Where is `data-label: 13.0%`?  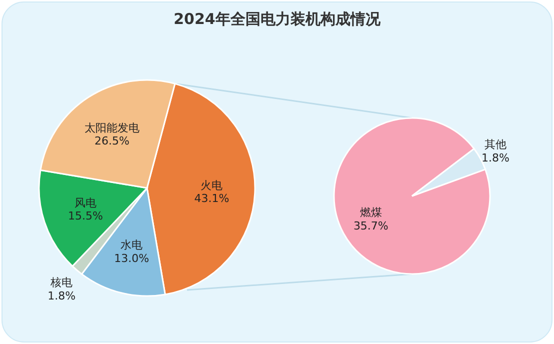 data-label: 13.0% is located at coordinates (132, 258).